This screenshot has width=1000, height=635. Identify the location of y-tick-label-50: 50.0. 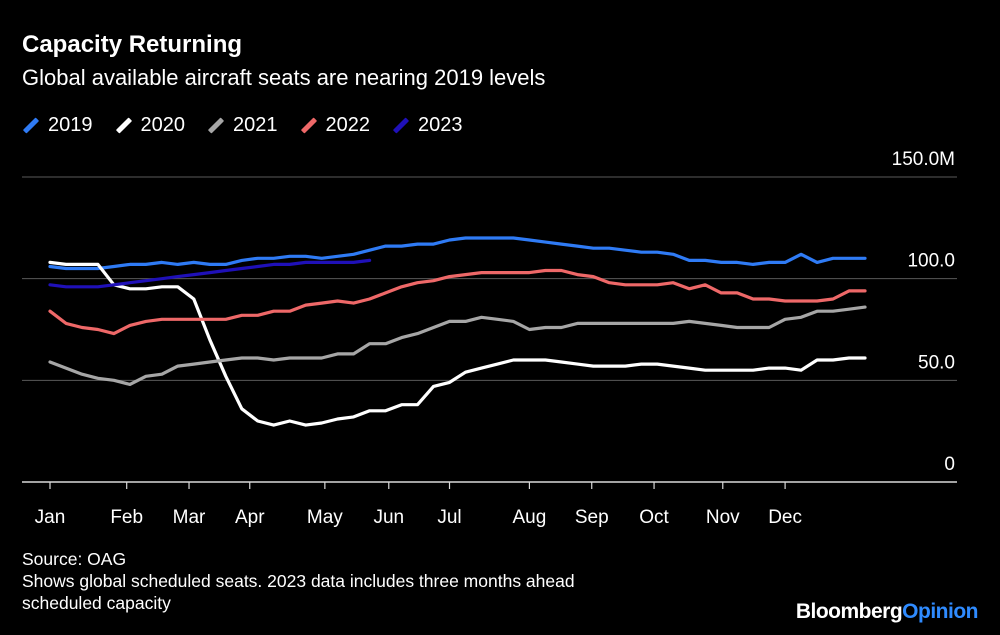
(936, 362).